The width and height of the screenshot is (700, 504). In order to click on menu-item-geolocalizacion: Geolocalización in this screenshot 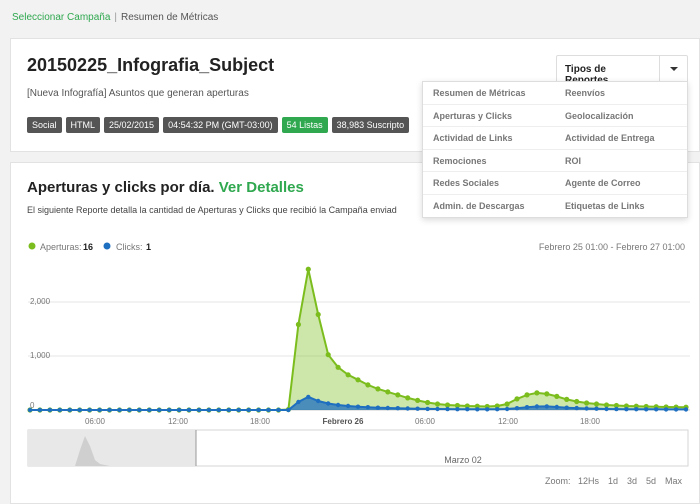, I will do `click(599, 115)`.